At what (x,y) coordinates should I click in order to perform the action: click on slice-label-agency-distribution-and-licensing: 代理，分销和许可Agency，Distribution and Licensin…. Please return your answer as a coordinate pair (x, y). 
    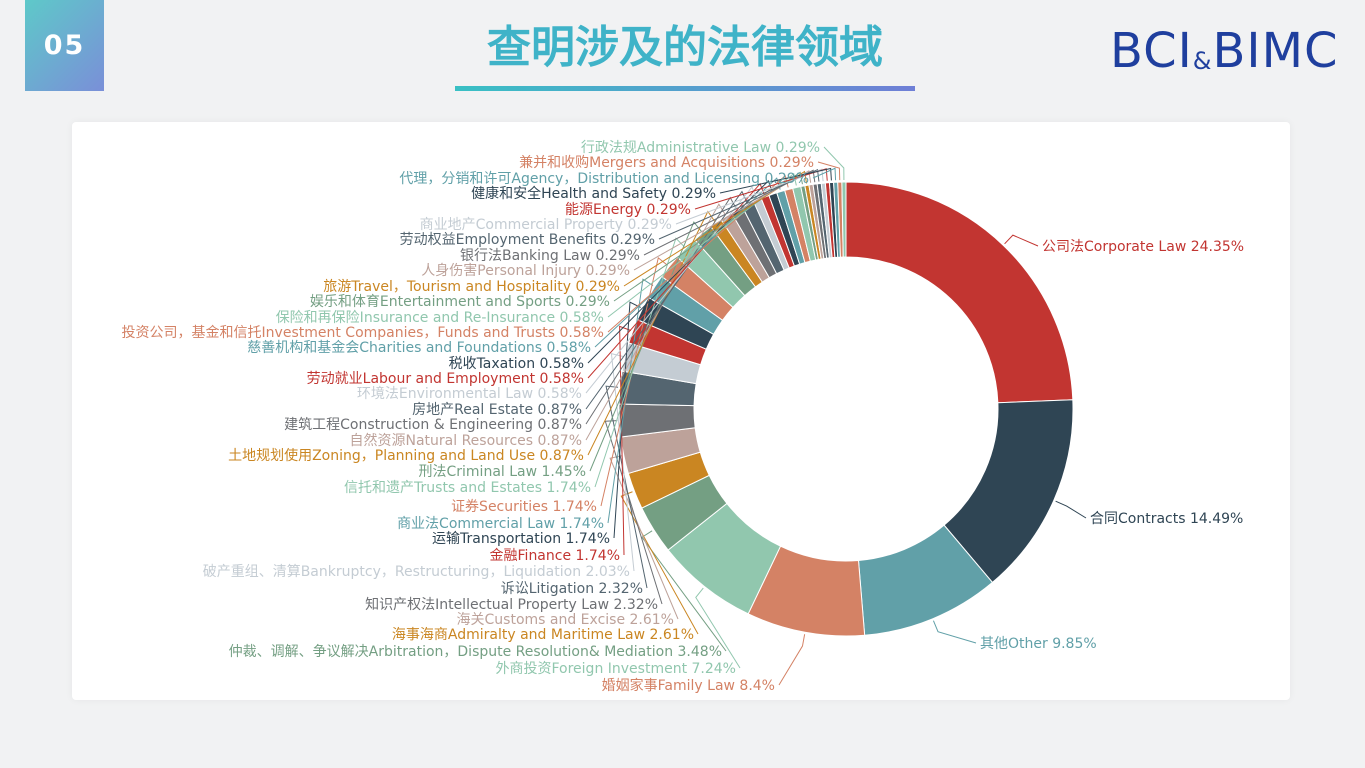
    Looking at the image, I should click on (604, 179).